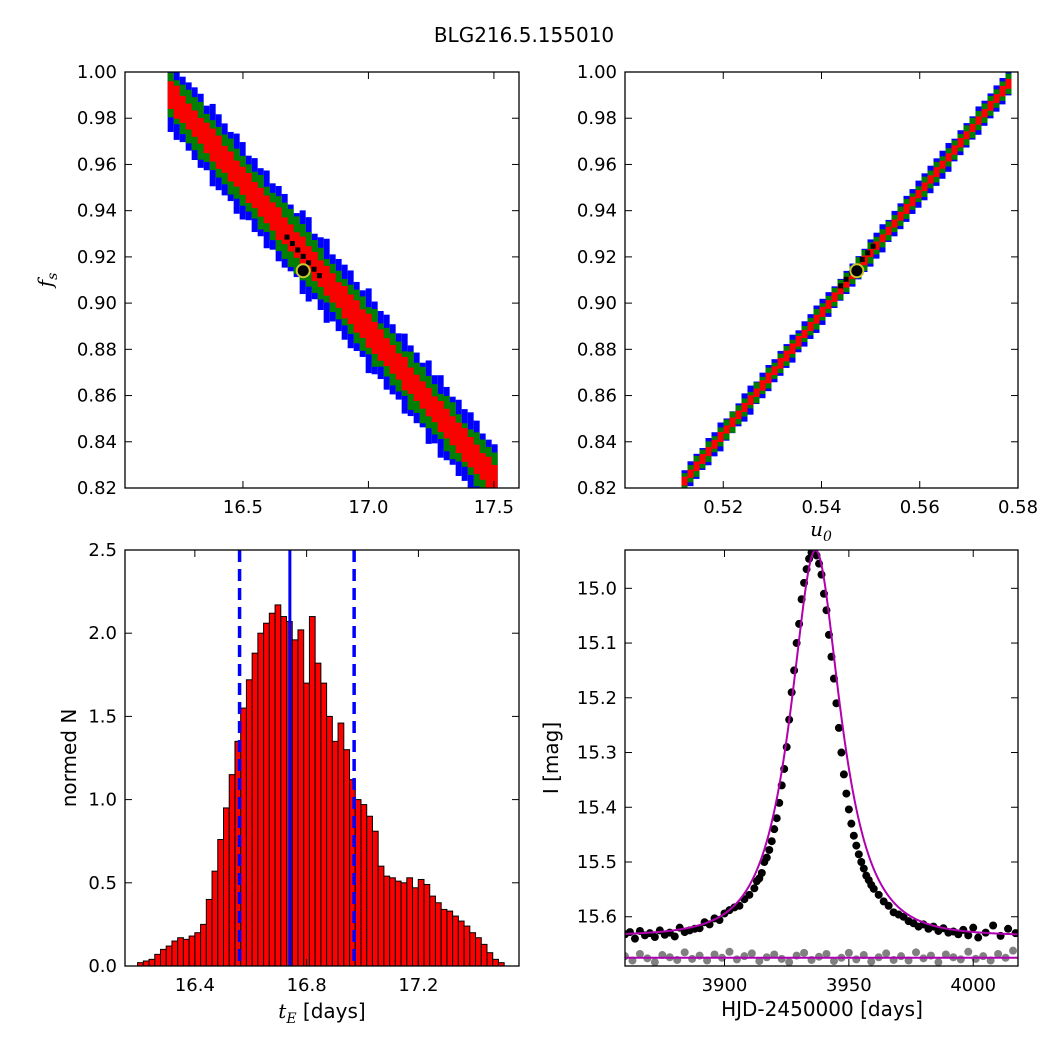  I want to click on y-tick-label: 0.92, so click(97, 257).